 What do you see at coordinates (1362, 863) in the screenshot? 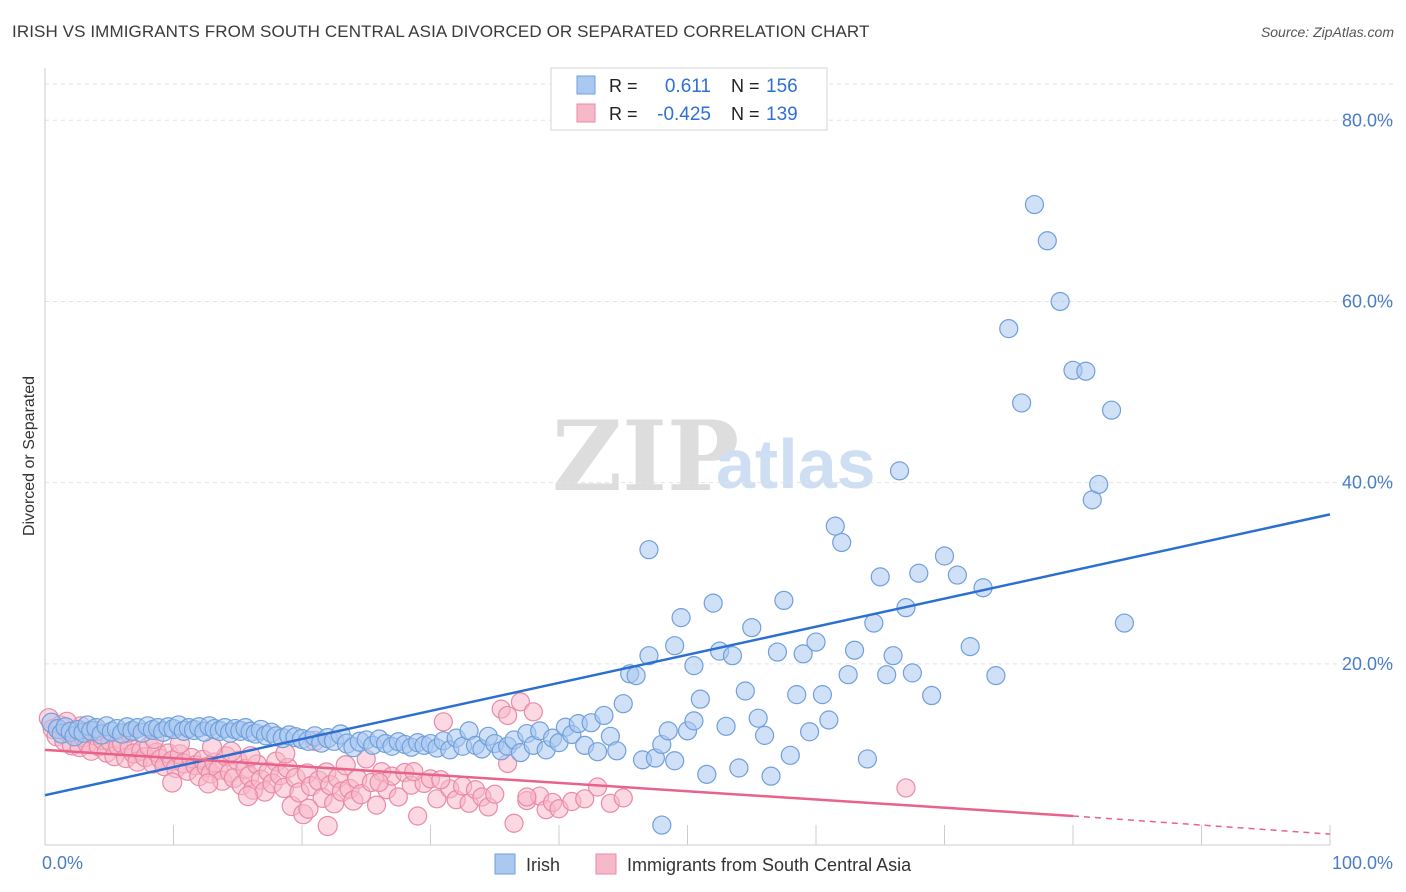
I see `x-tick-label-max: 100.0%` at bounding box center [1362, 863].